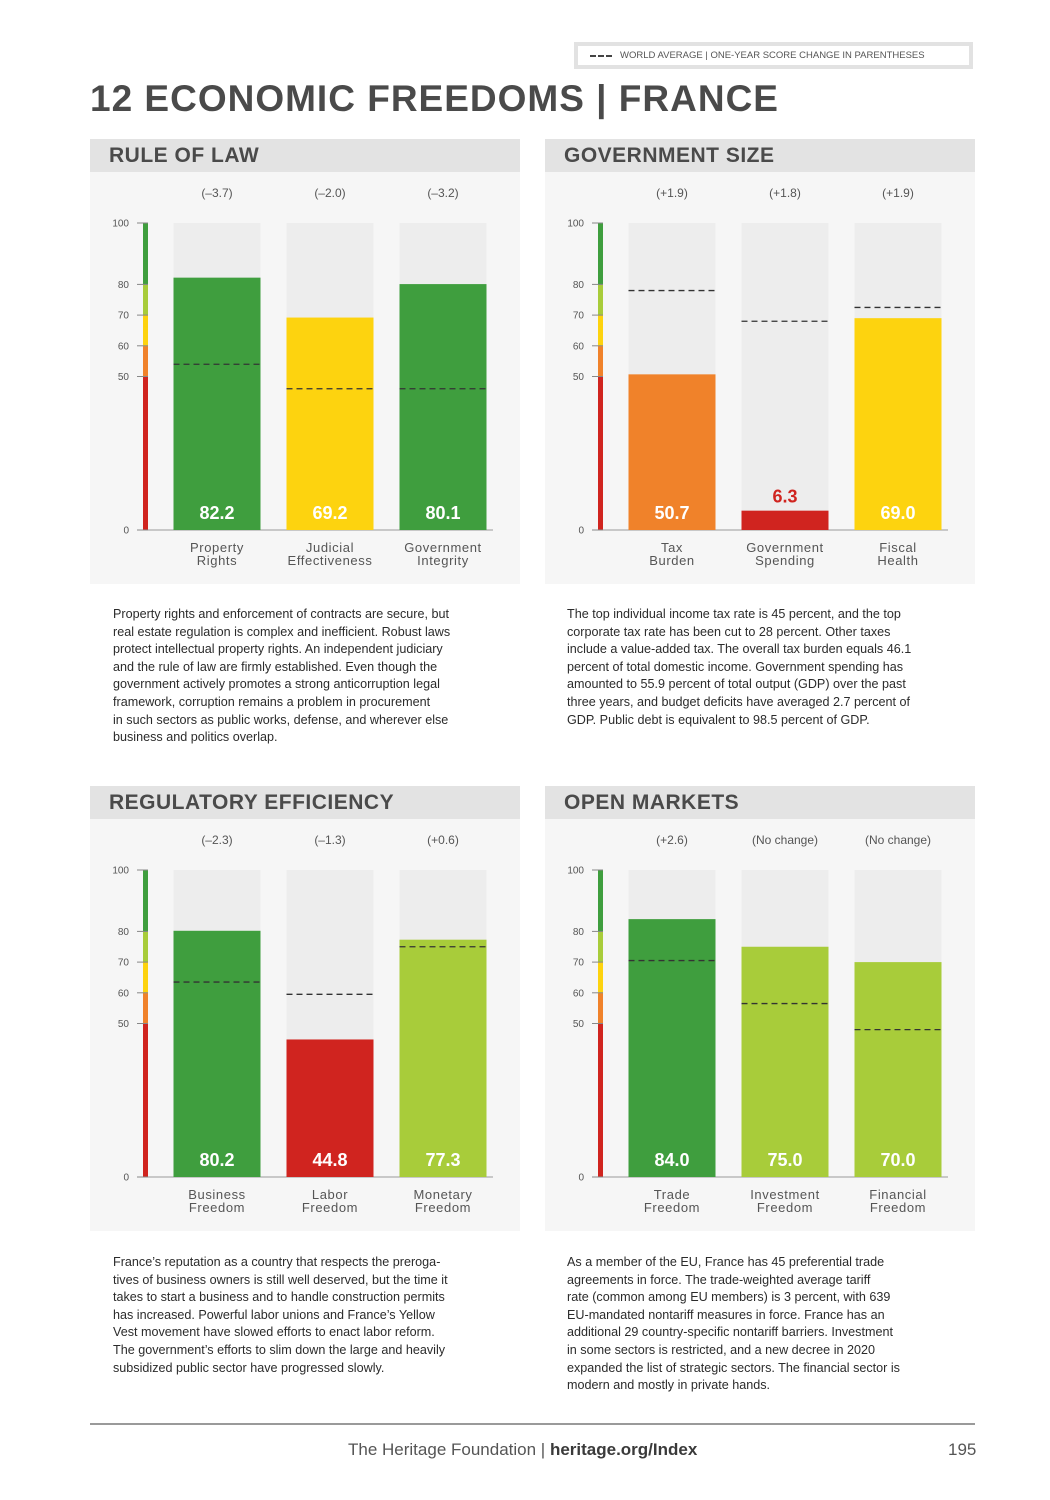 The width and height of the screenshot is (1050, 1500). I want to click on footer-url: heritage.org/Index, so click(623, 1449).